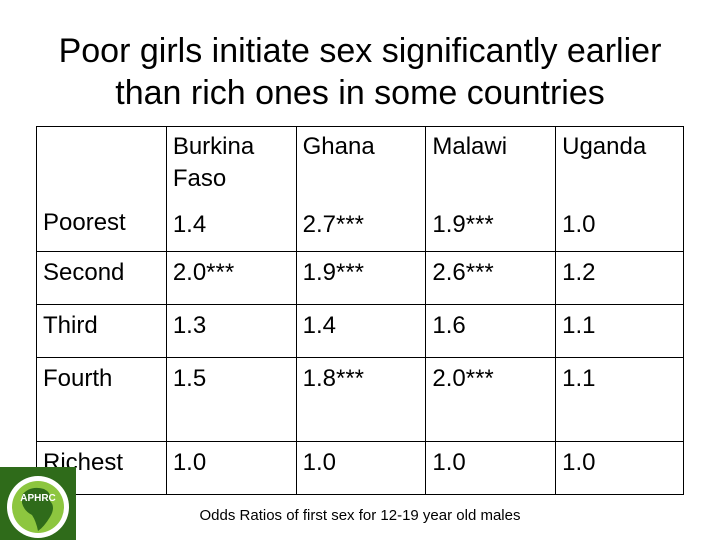 This screenshot has height=540, width=720. Describe the element at coordinates (38, 498) in the screenshot. I see `logo-text: APHRC` at that location.